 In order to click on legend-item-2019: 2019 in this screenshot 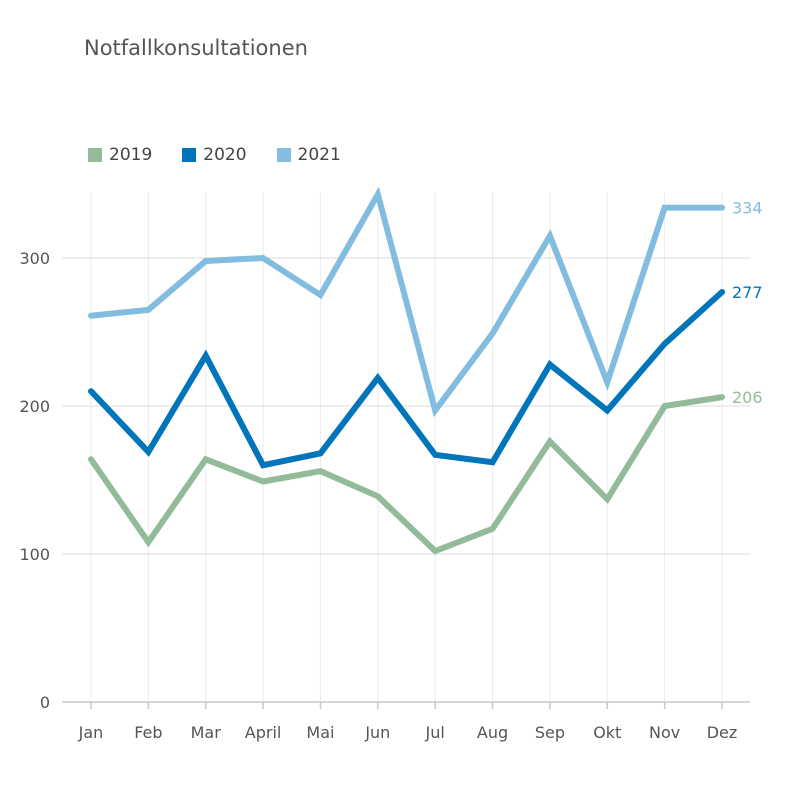, I will do `click(120, 155)`.